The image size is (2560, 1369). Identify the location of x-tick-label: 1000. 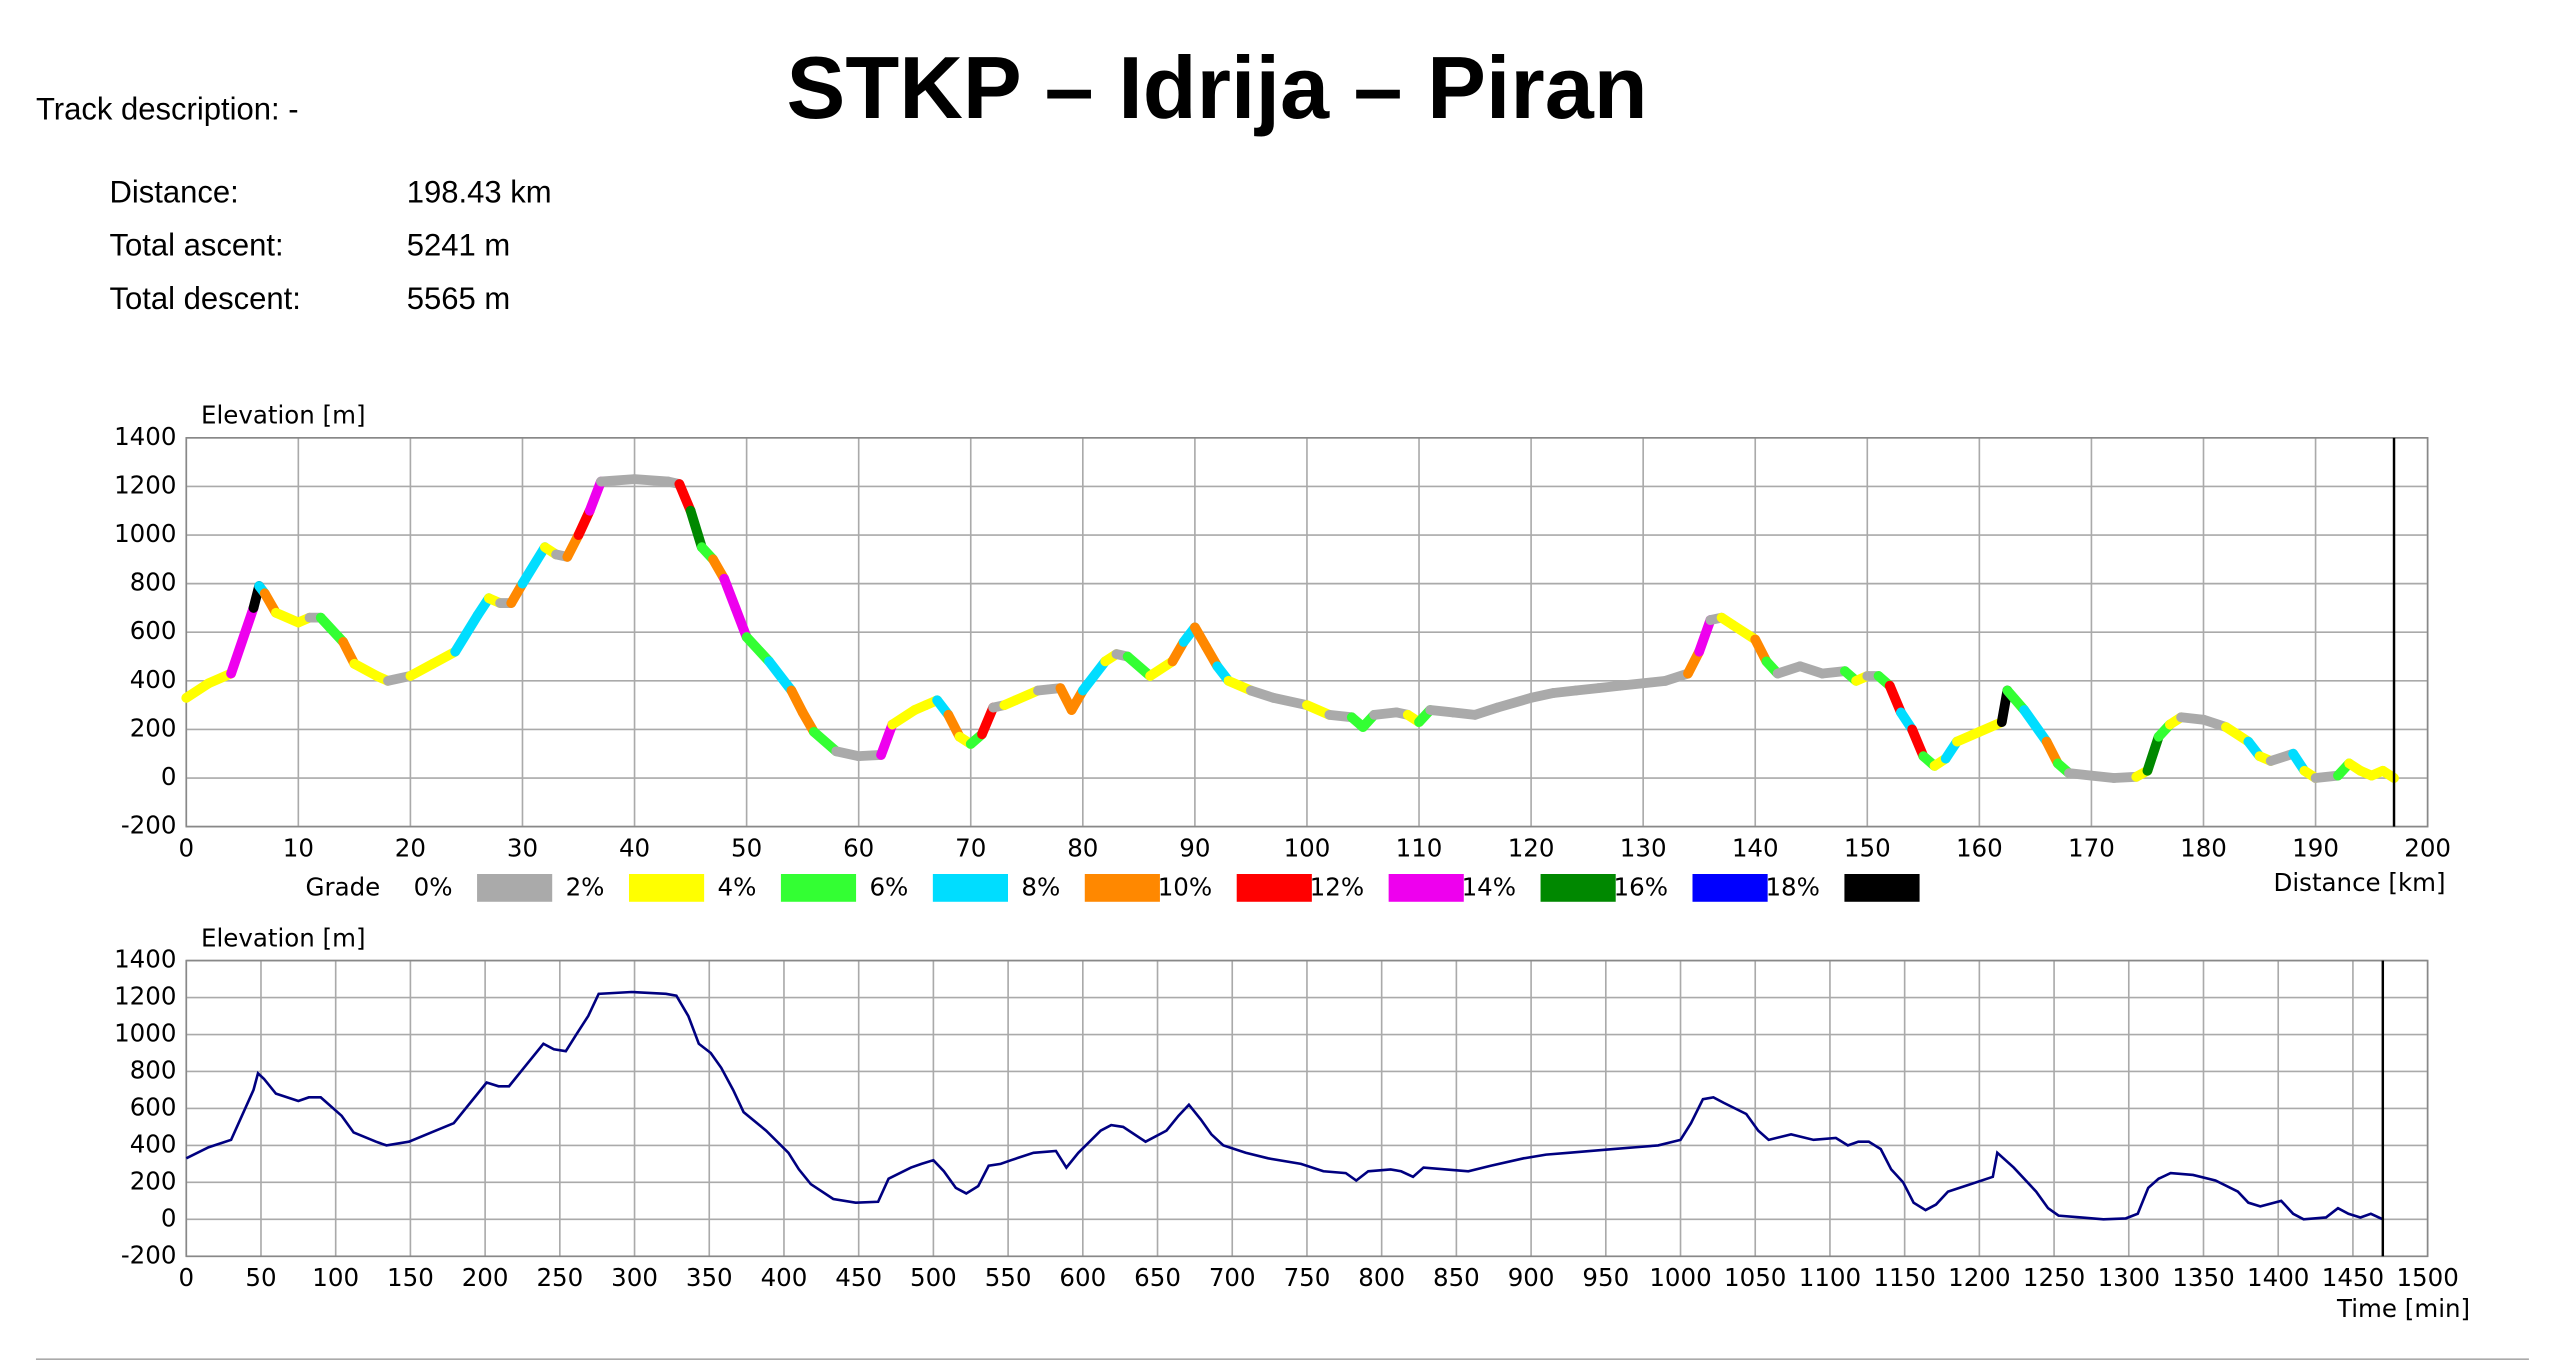
(1680, 1277).